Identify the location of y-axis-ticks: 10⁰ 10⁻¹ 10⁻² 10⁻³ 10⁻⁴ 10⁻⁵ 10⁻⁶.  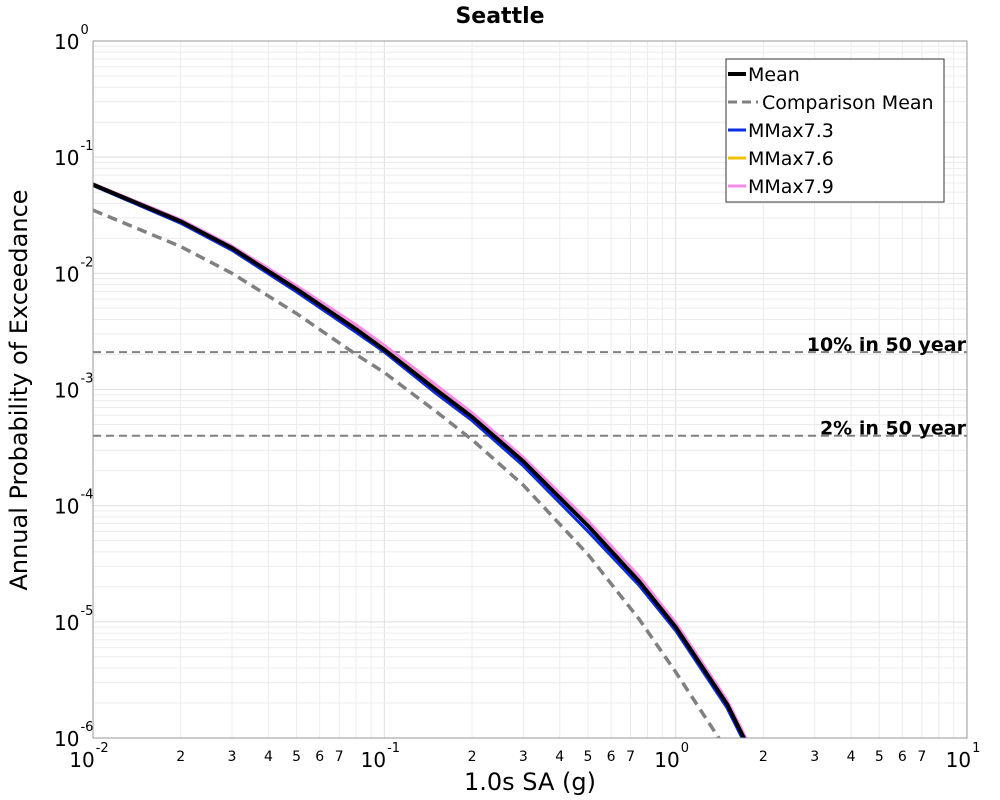
(73, 387).